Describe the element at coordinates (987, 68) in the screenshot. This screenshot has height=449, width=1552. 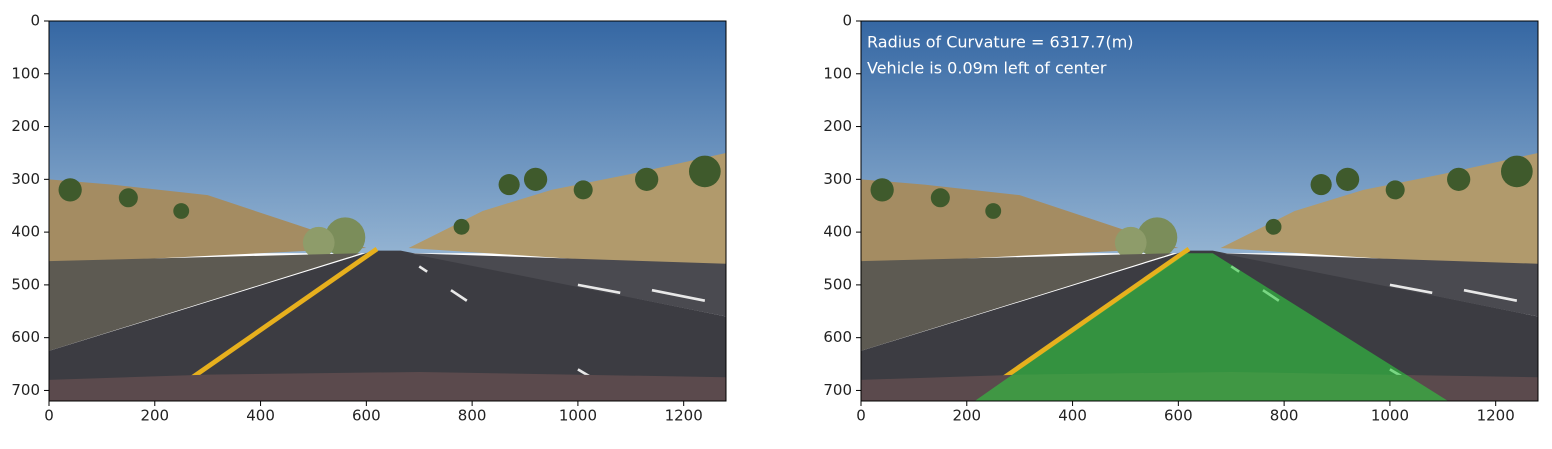
I see `annotation: Vehicle is 0.09m left of center` at that location.